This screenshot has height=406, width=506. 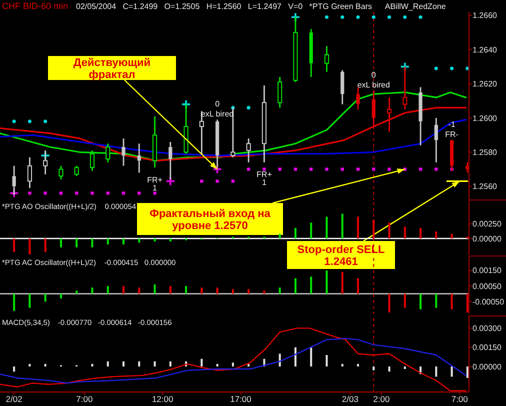 I want to click on y-tick-label: 1.2580, so click(x=485, y=152).